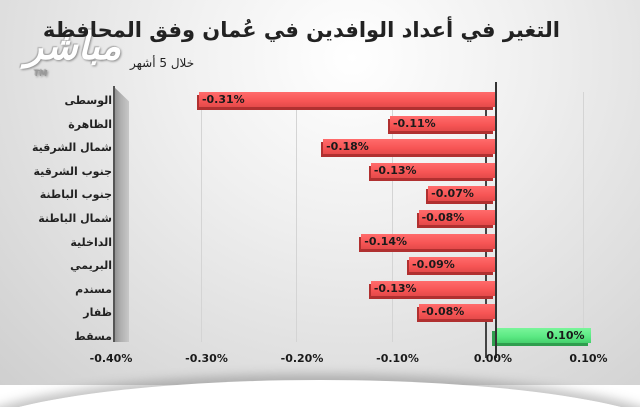 The width and height of the screenshot is (640, 407). I want to click on bar: -0.07%, so click(461, 194).